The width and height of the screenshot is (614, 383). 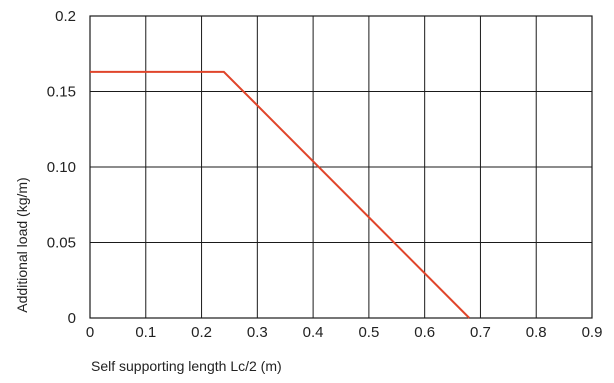 What do you see at coordinates (72, 318) in the screenshot?
I see `y-tick-label: 0` at bounding box center [72, 318].